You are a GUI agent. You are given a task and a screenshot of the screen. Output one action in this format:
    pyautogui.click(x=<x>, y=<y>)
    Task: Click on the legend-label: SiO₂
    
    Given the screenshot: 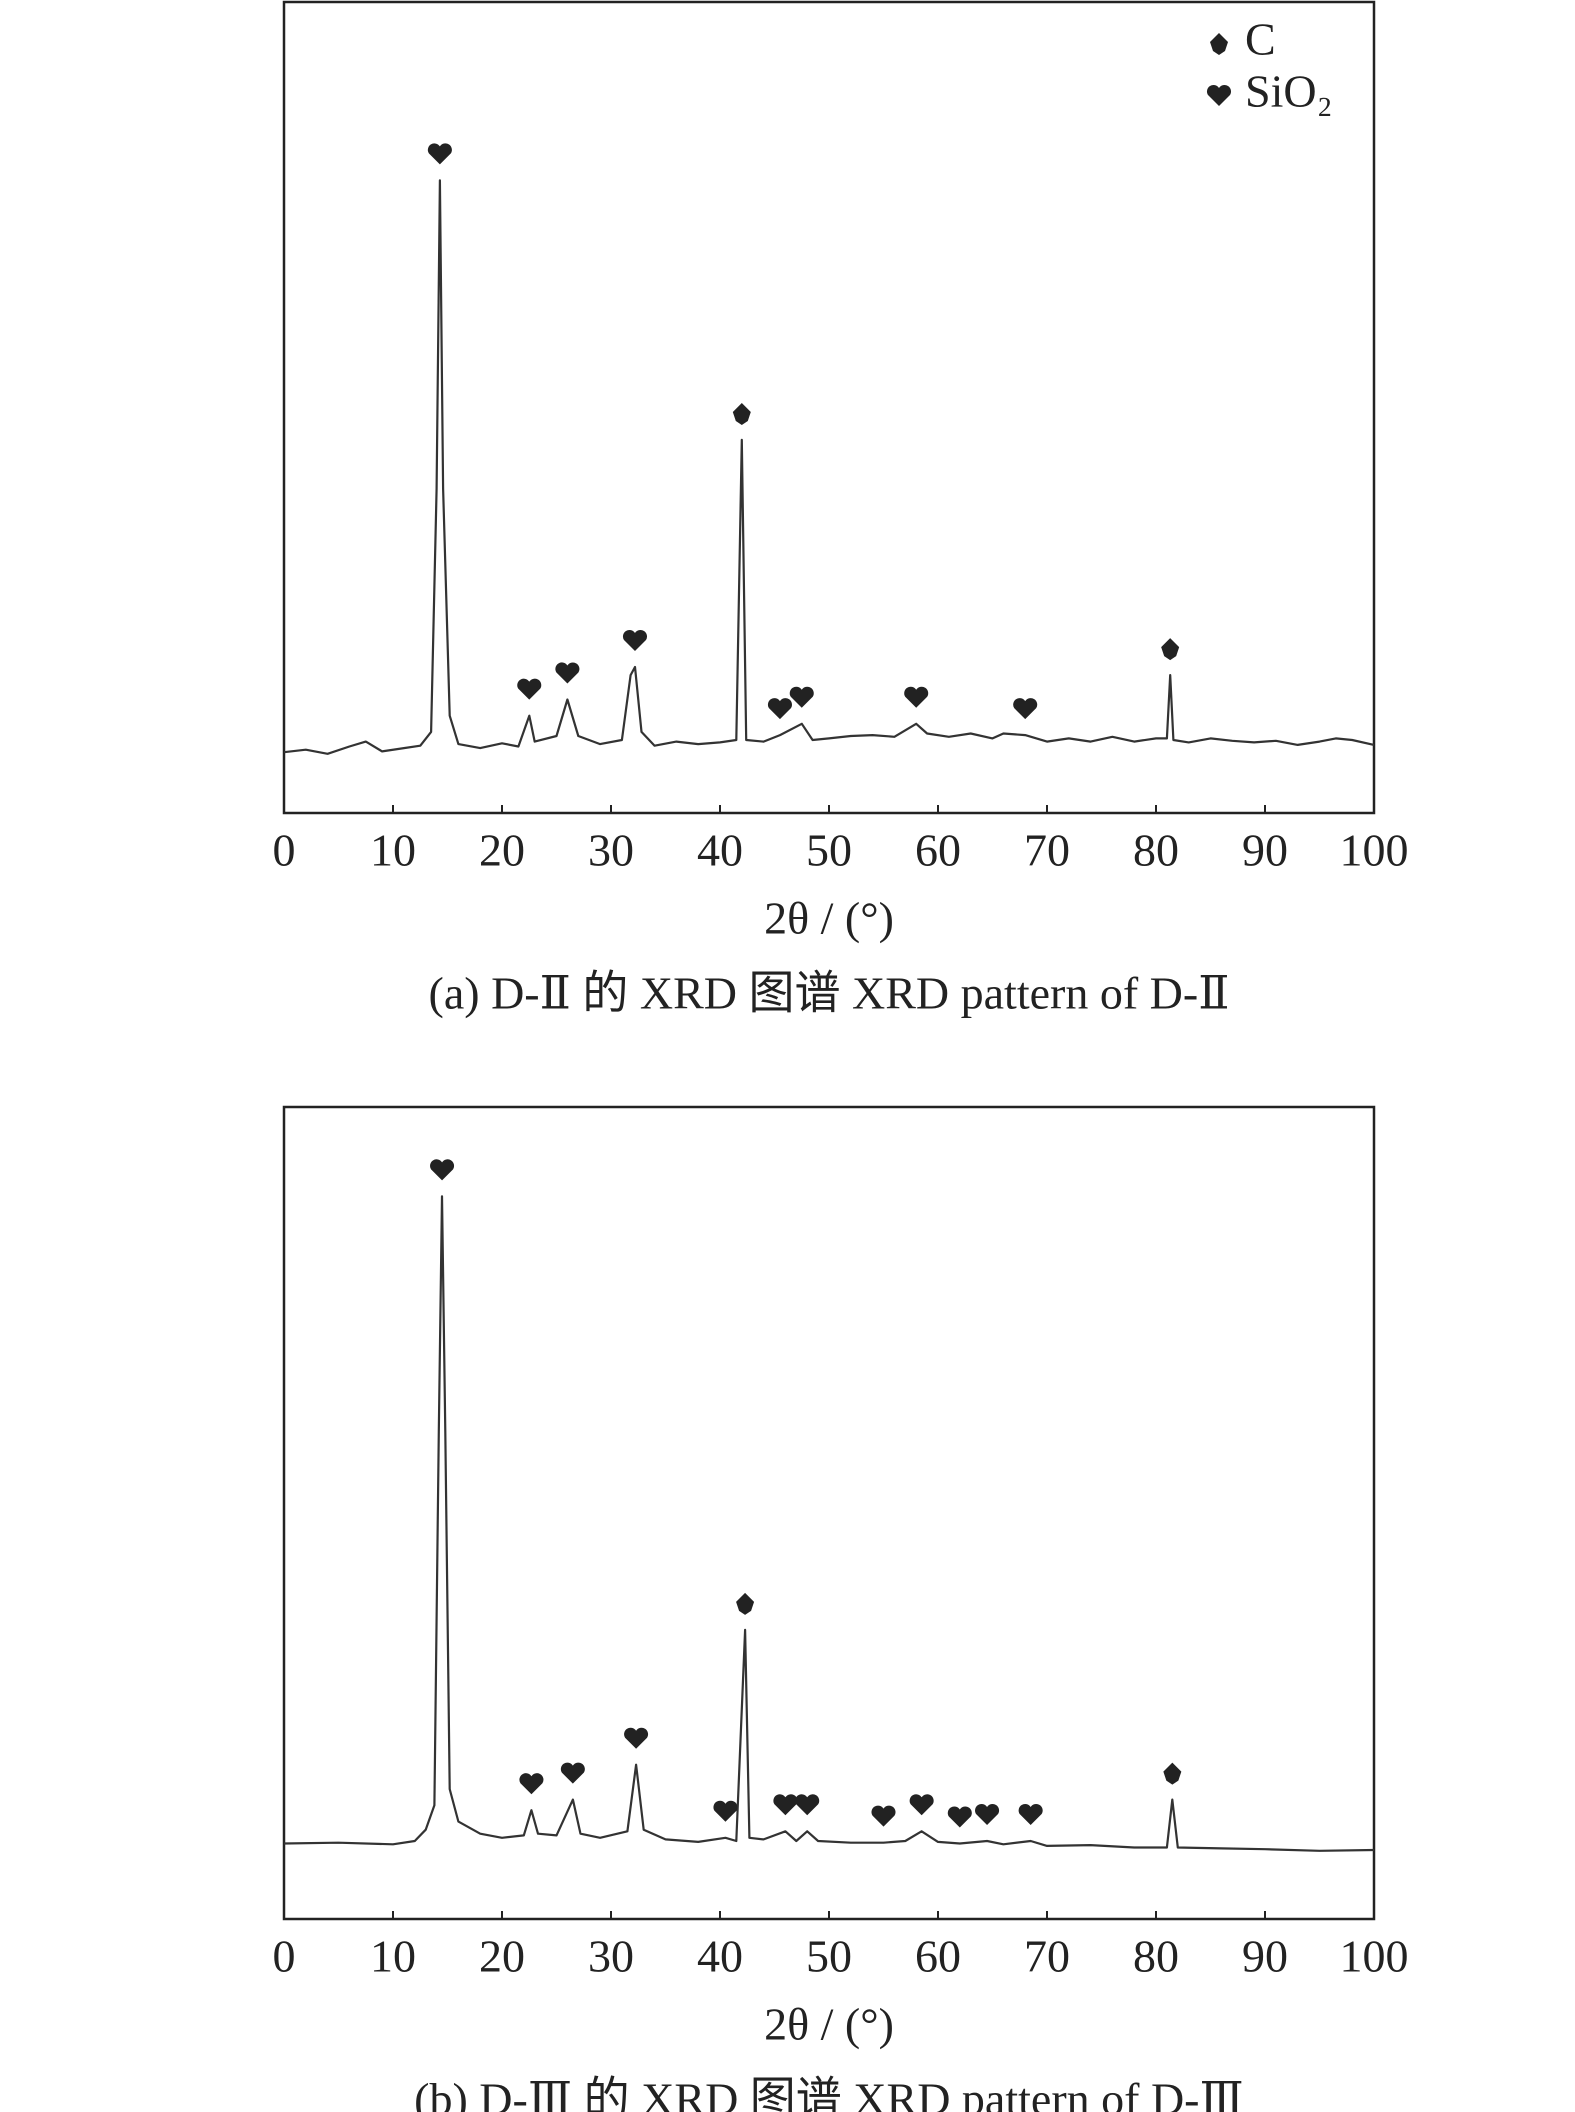 What is the action you would take?
    pyautogui.click(x=1289, y=91)
    